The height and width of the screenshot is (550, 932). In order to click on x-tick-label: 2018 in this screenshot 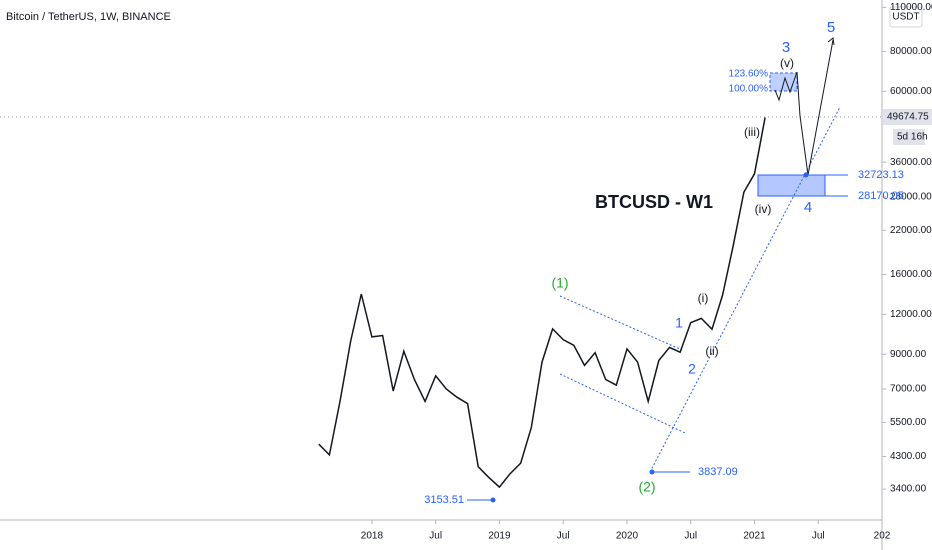, I will do `click(372, 536)`.